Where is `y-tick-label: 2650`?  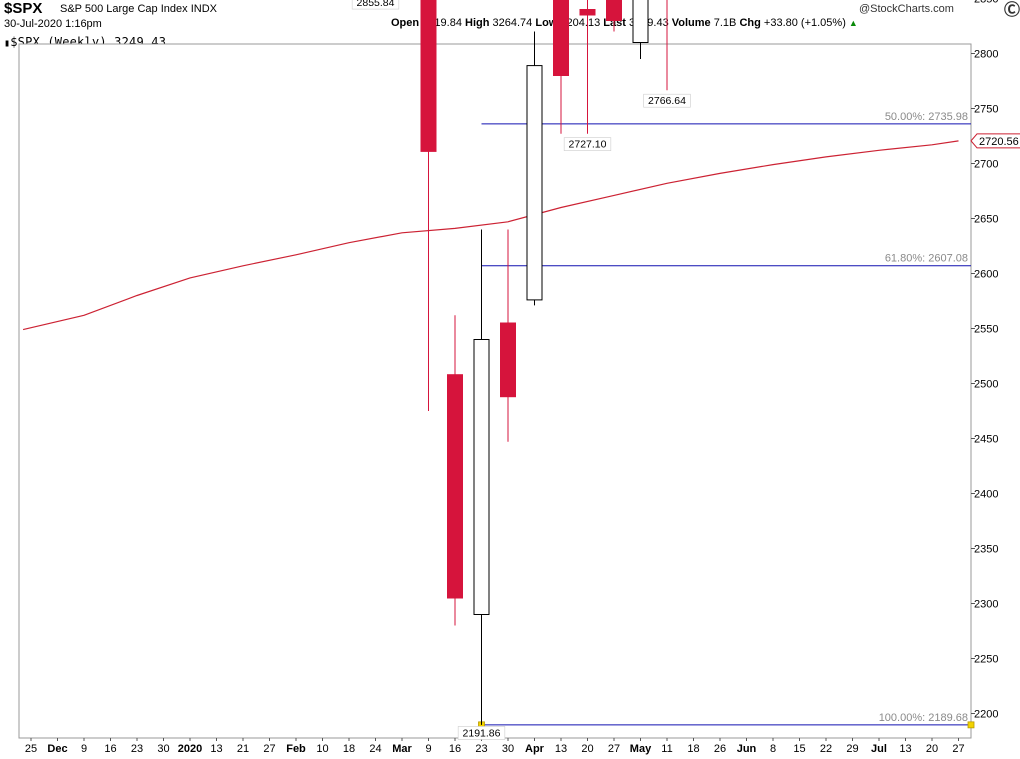
y-tick-label: 2650 is located at coordinates (986, 220).